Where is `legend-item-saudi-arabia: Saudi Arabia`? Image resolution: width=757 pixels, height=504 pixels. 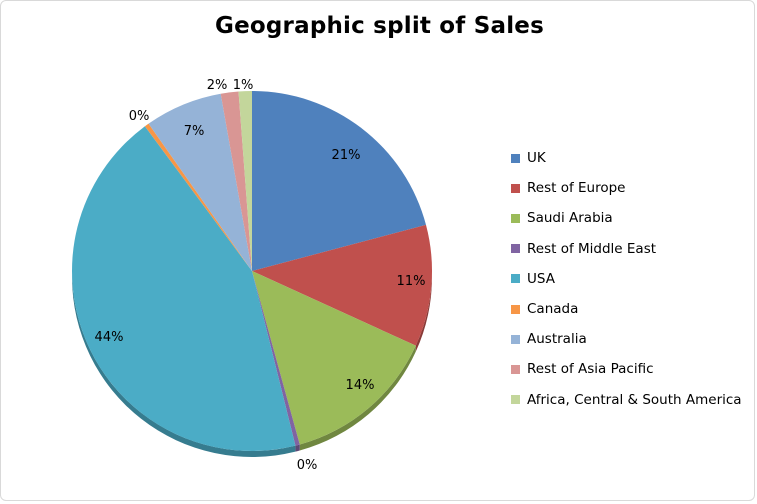
legend-item-saudi-arabia: Saudi Arabia is located at coordinates (633, 218).